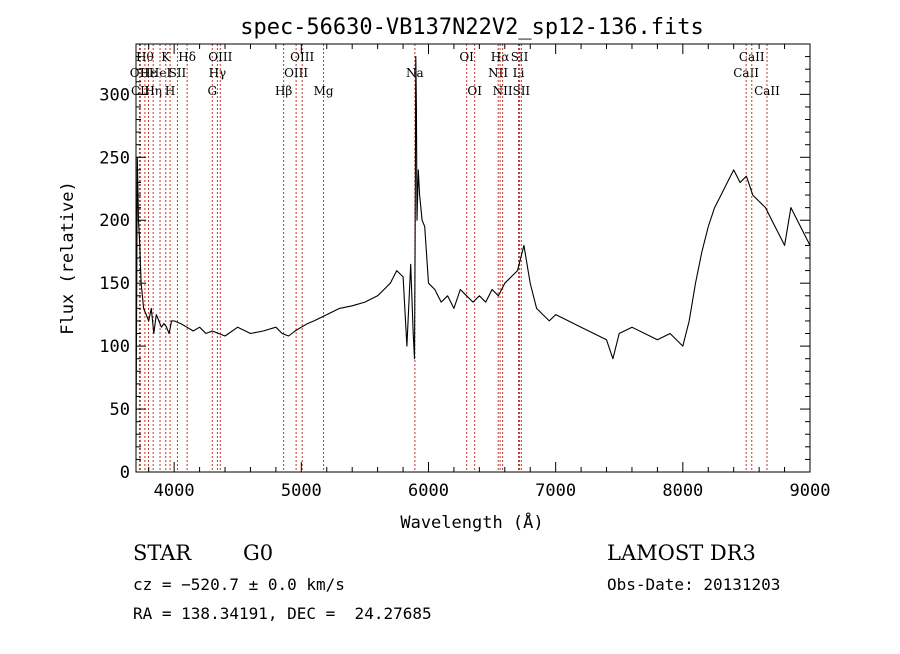  I want to click on line-marker-label-26: CaII, so click(746, 73).